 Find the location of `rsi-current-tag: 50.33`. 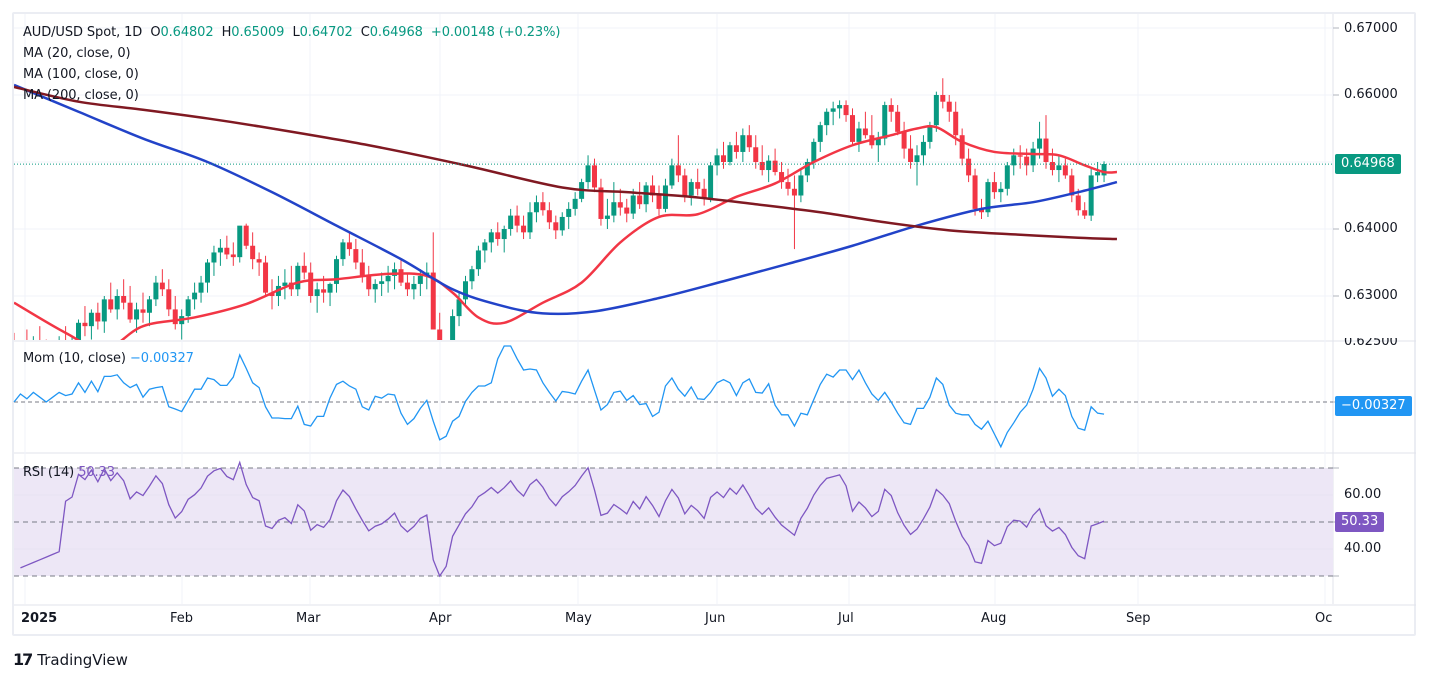

rsi-current-tag: 50.33 is located at coordinates (1360, 522).